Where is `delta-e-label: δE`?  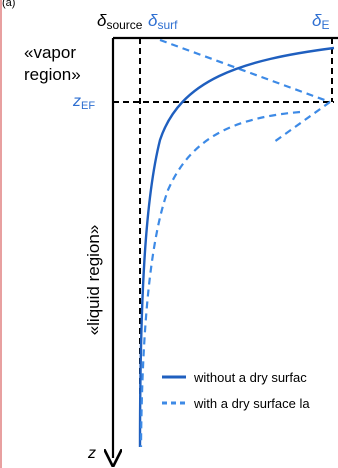
delta-e-label: δE is located at coordinates (320, 21).